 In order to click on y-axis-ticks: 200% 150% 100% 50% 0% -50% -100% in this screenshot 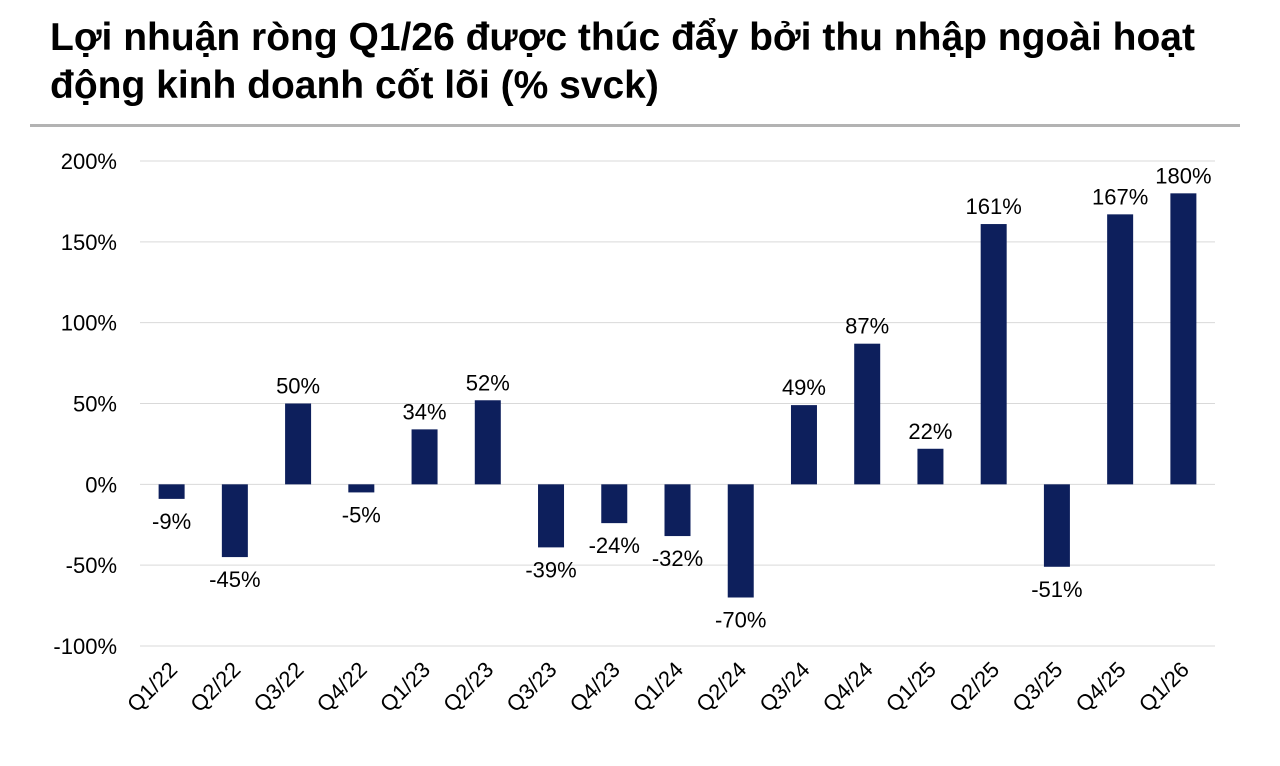, I will do `click(85, 404)`.